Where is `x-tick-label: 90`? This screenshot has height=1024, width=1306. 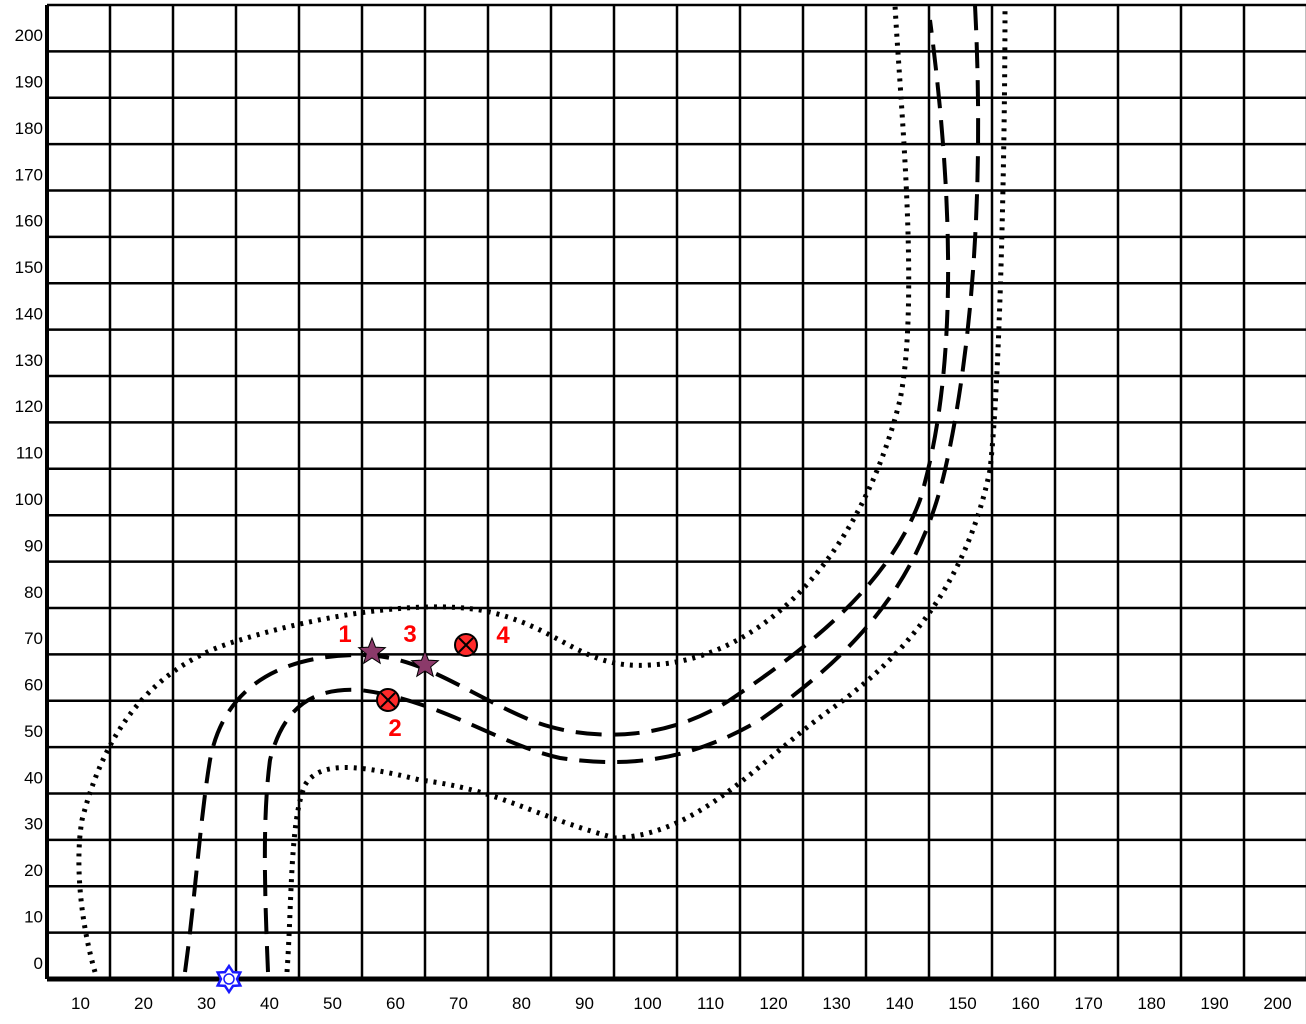
x-tick-label: 90 is located at coordinates (584, 1003).